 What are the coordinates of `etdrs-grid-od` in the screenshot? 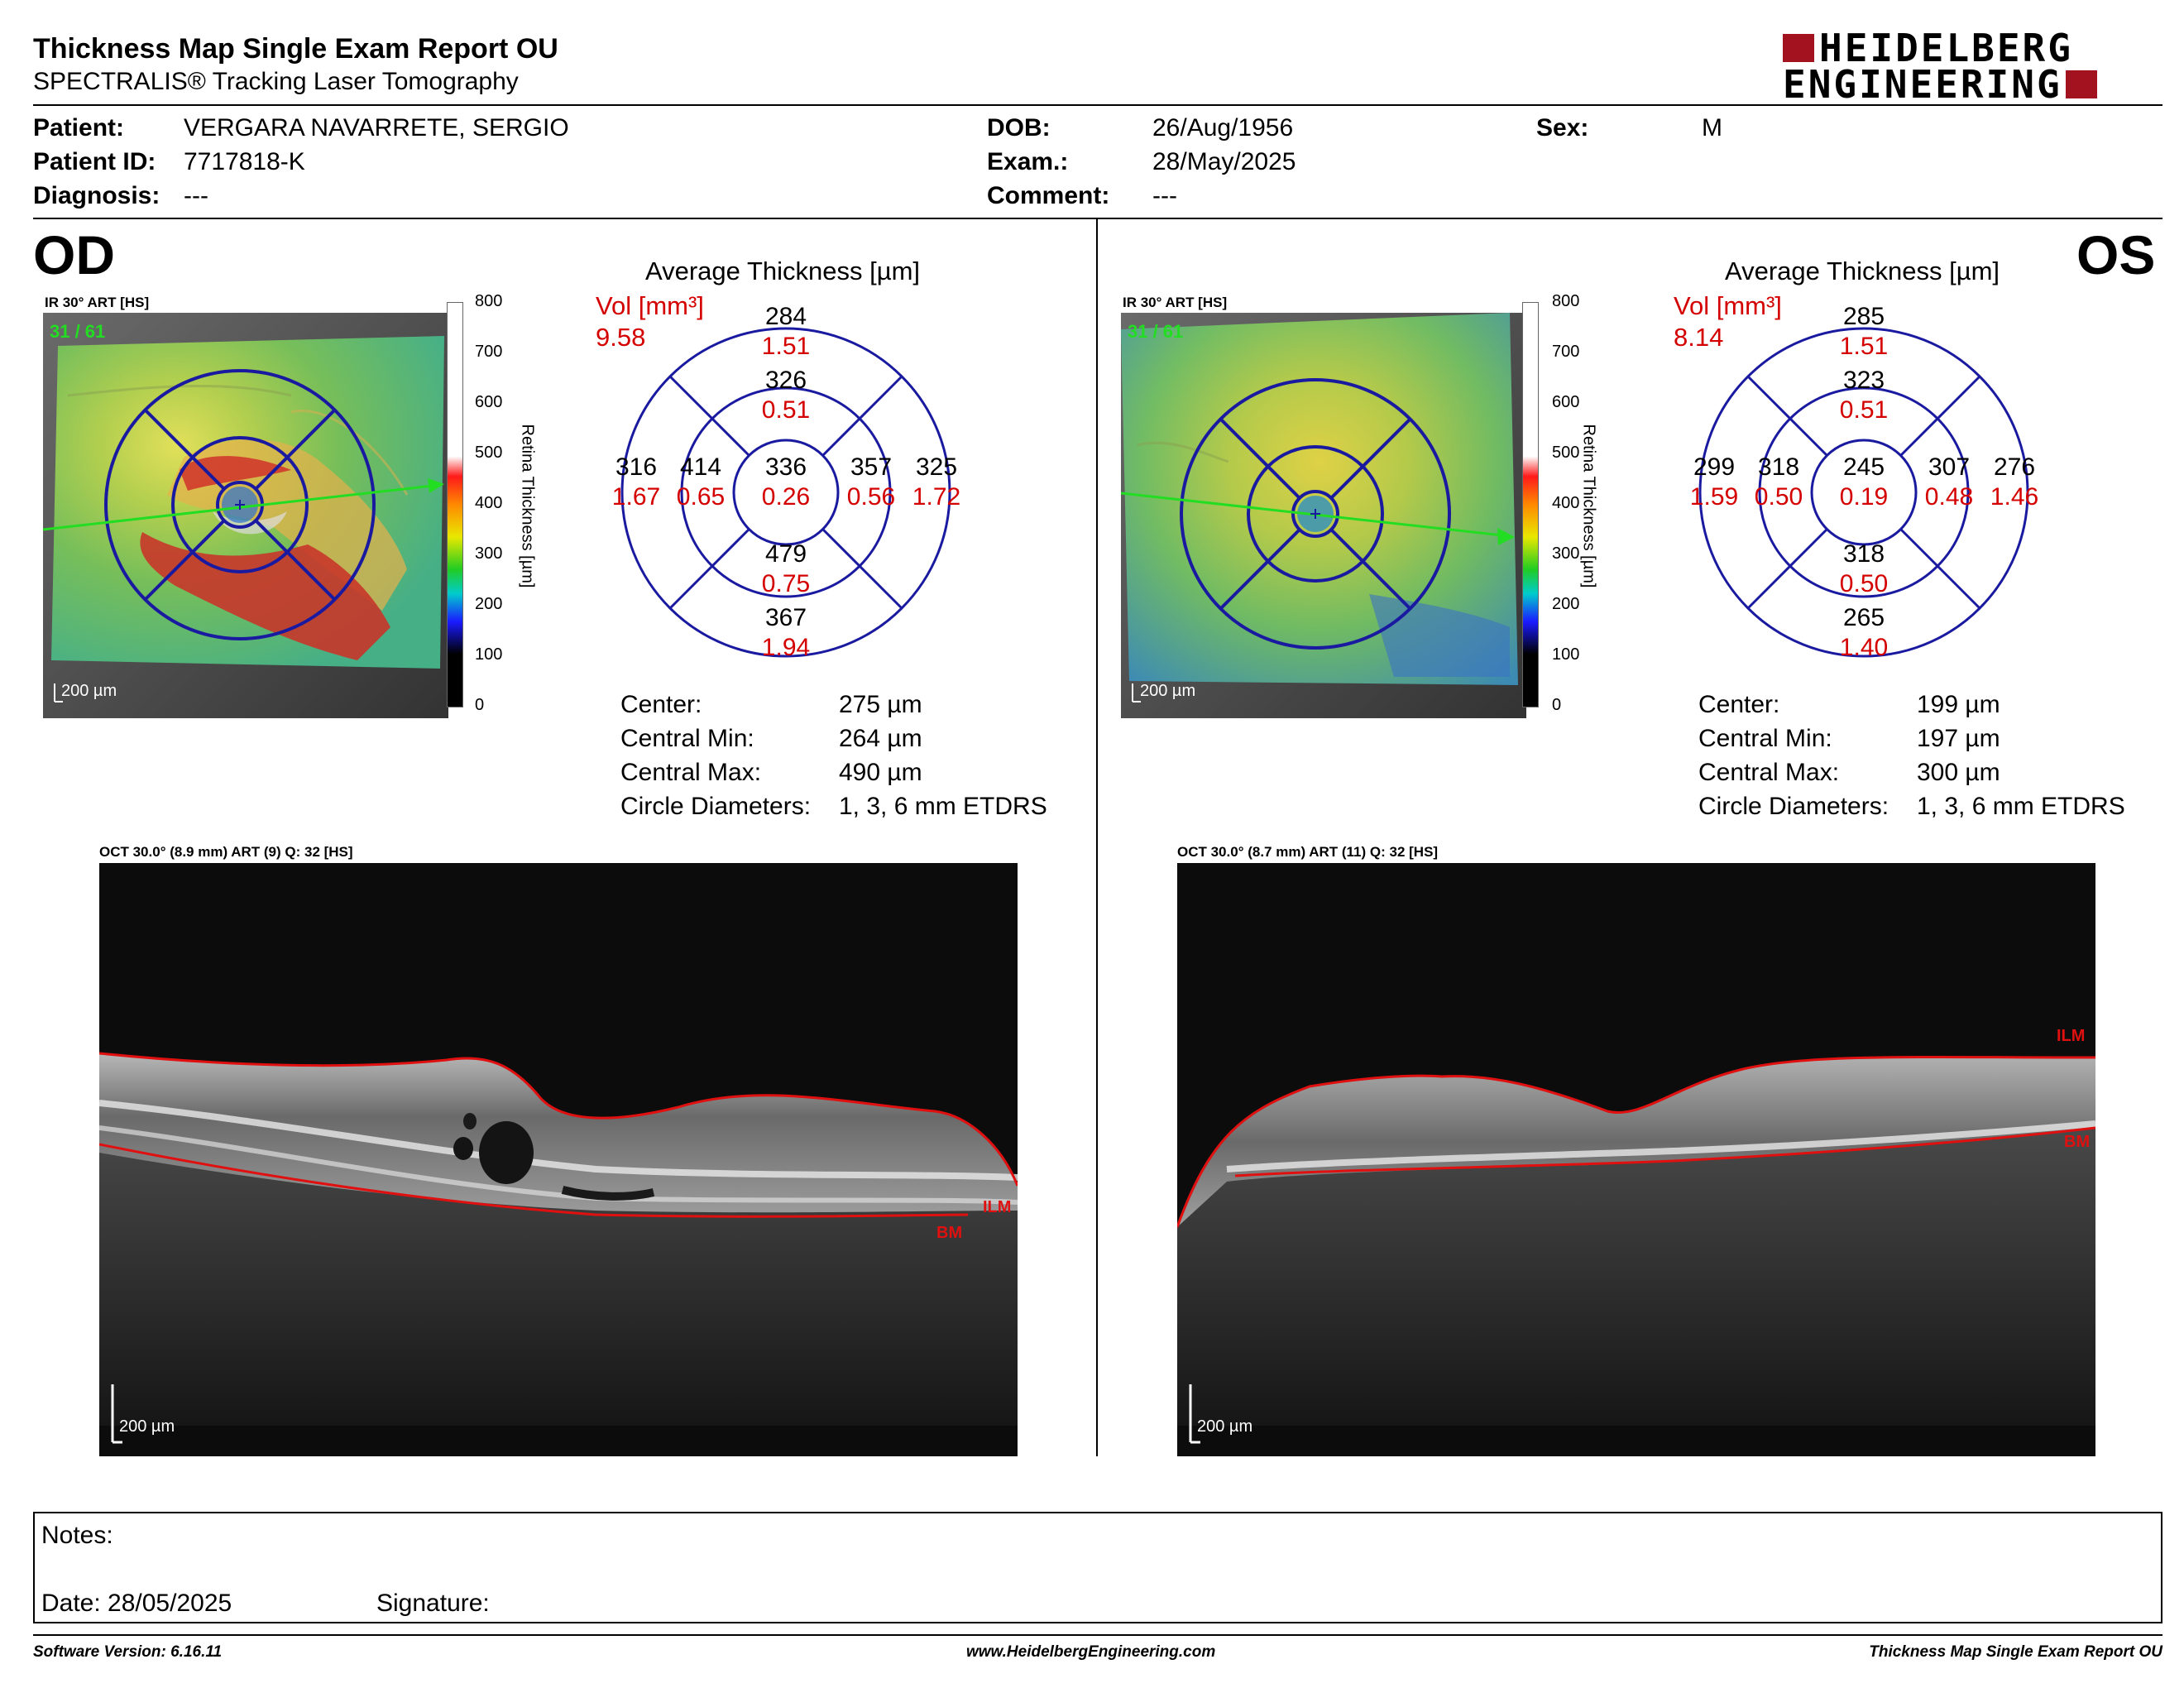 It's located at (785, 492).